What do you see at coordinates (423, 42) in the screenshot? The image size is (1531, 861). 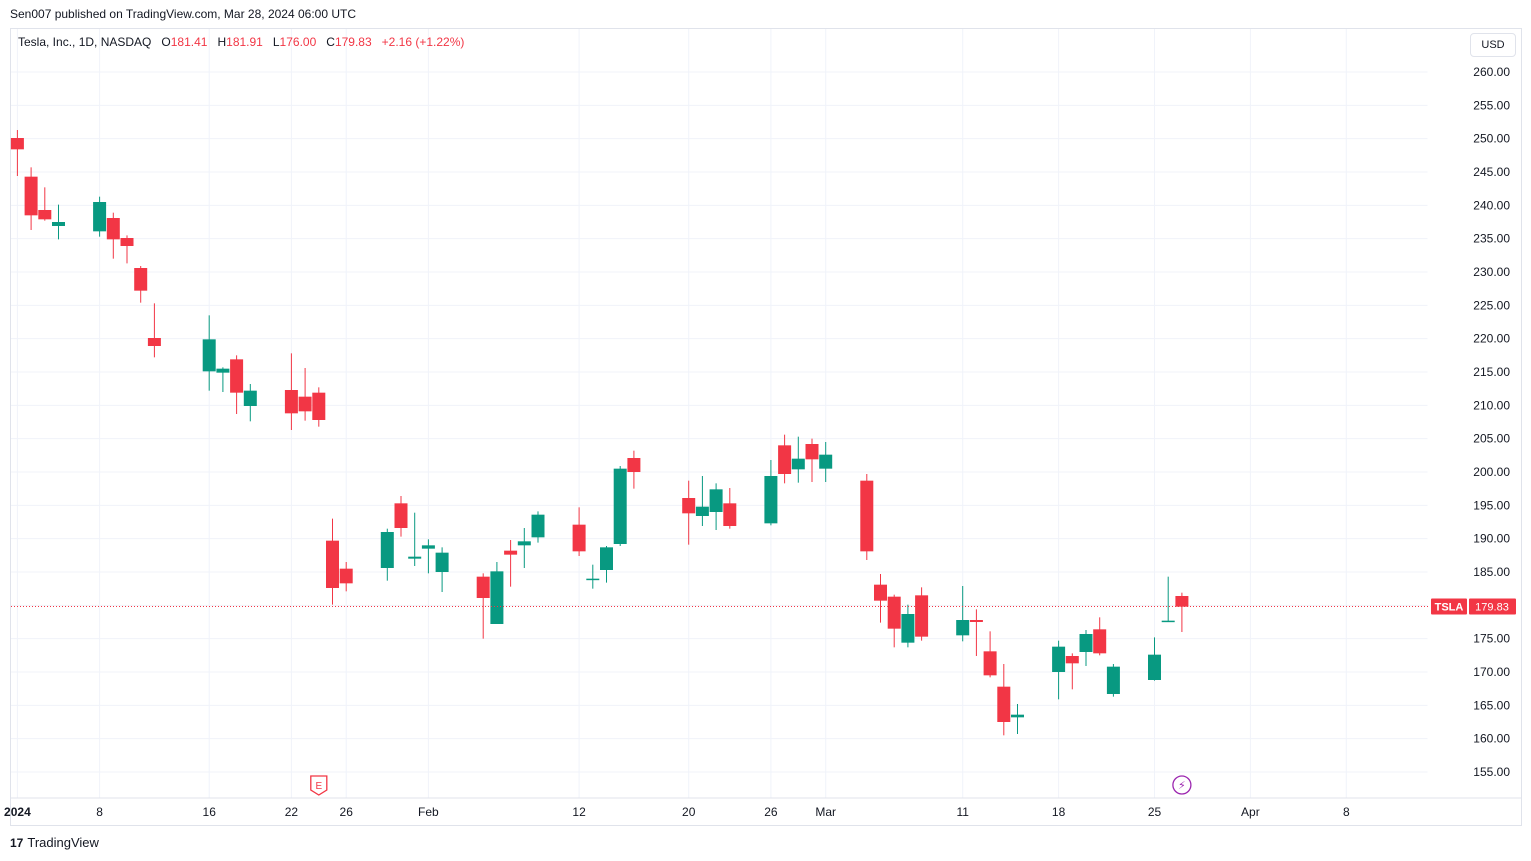 I see `legend-change: +2.16 (+1.22%)` at bounding box center [423, 42].